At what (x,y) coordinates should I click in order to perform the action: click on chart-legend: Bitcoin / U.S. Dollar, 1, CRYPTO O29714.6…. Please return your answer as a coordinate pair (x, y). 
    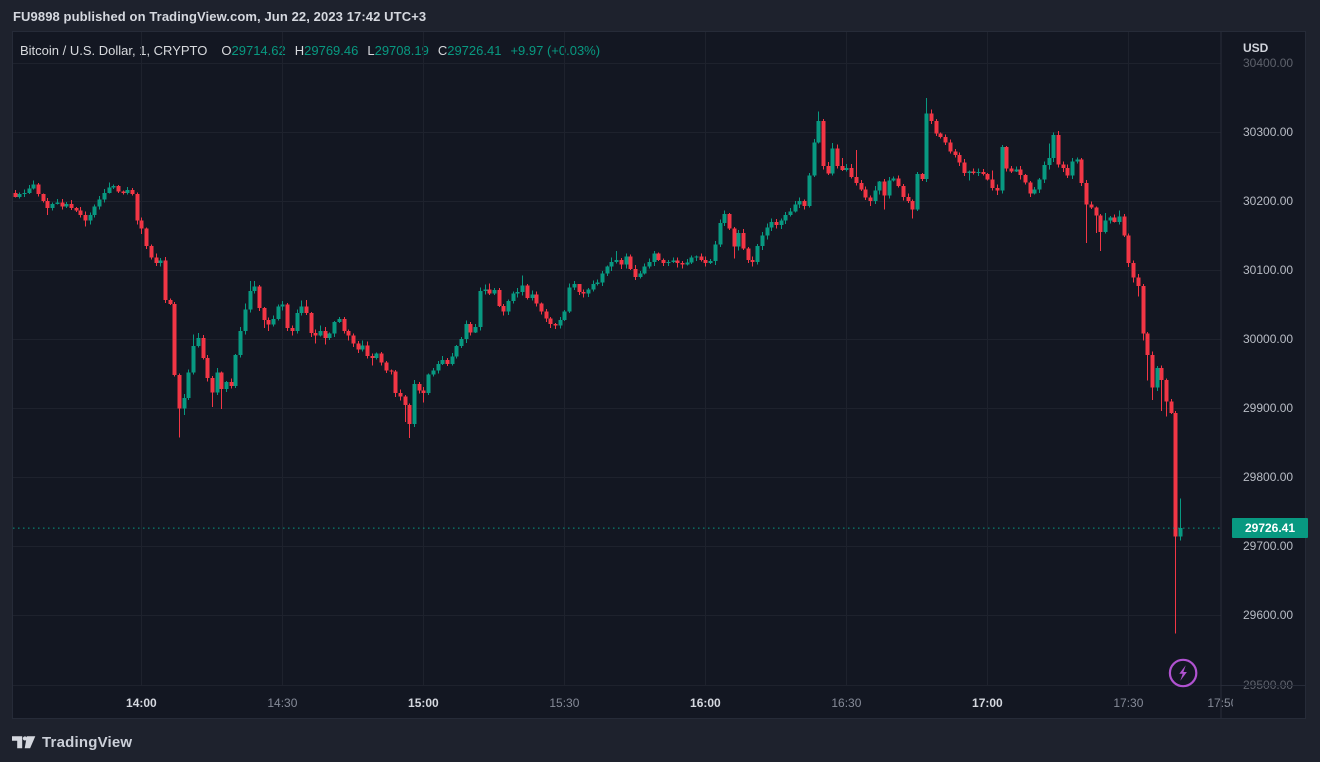
    Looking at the image, I should click on (310, 51).